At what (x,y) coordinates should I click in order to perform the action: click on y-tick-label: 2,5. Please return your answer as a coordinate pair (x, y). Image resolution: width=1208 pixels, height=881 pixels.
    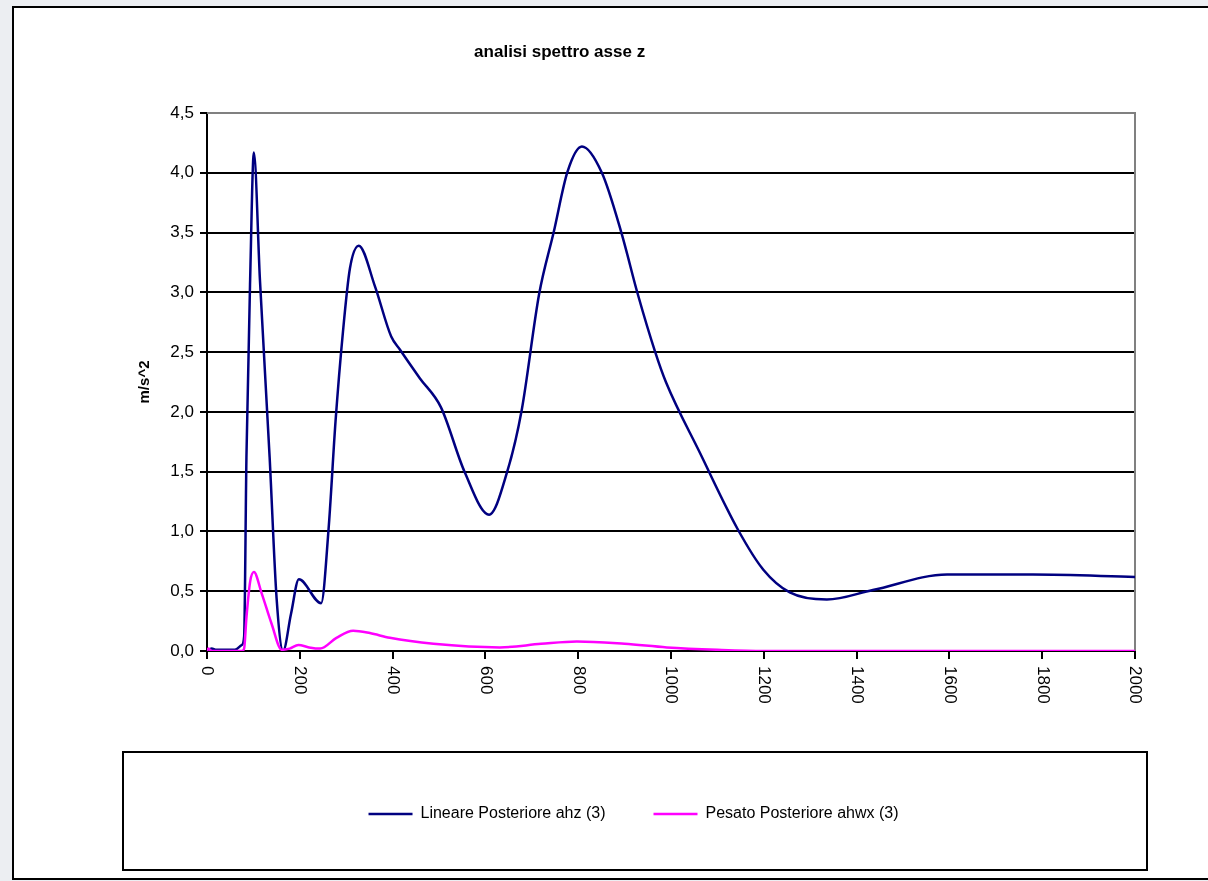
    Looking at the image, I should click on (182, 351).